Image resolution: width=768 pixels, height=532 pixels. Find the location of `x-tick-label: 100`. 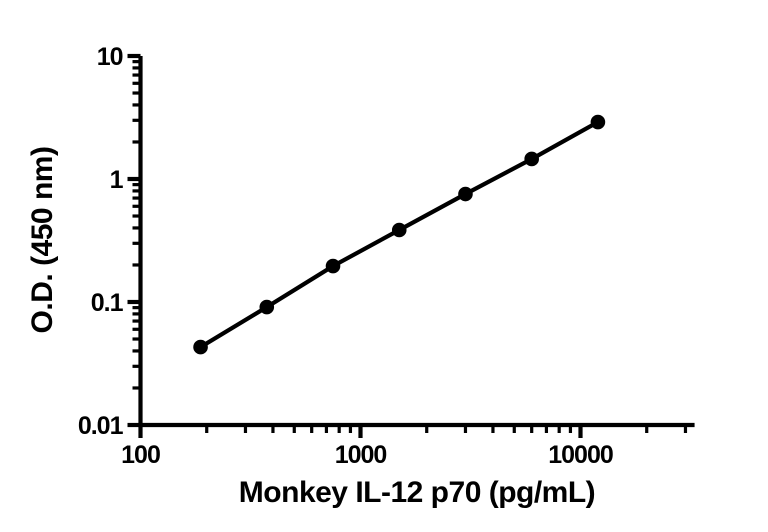

x-tick-label: 100 is located at coordinates (140, 455).